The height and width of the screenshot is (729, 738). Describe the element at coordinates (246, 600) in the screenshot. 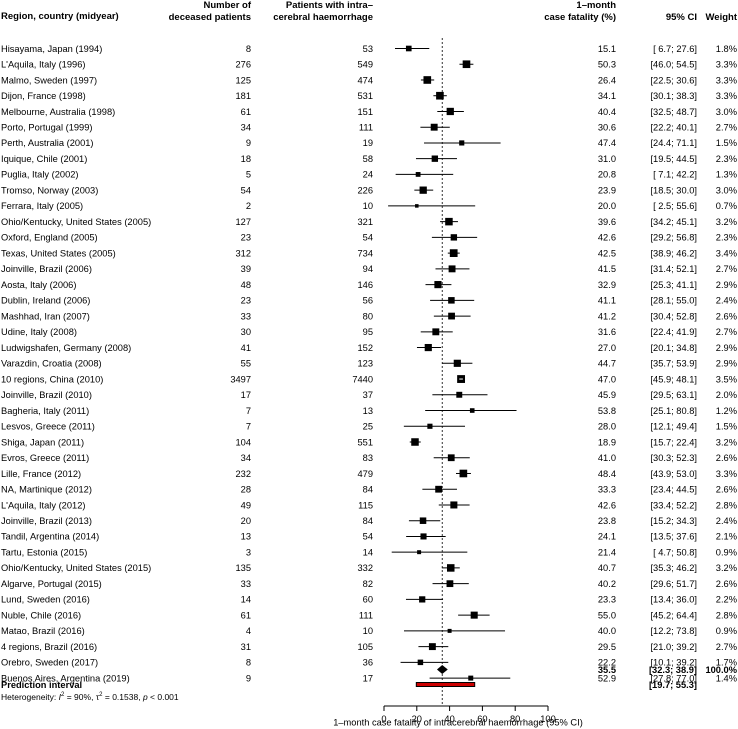

I see `deceased-count: 14` at that location.